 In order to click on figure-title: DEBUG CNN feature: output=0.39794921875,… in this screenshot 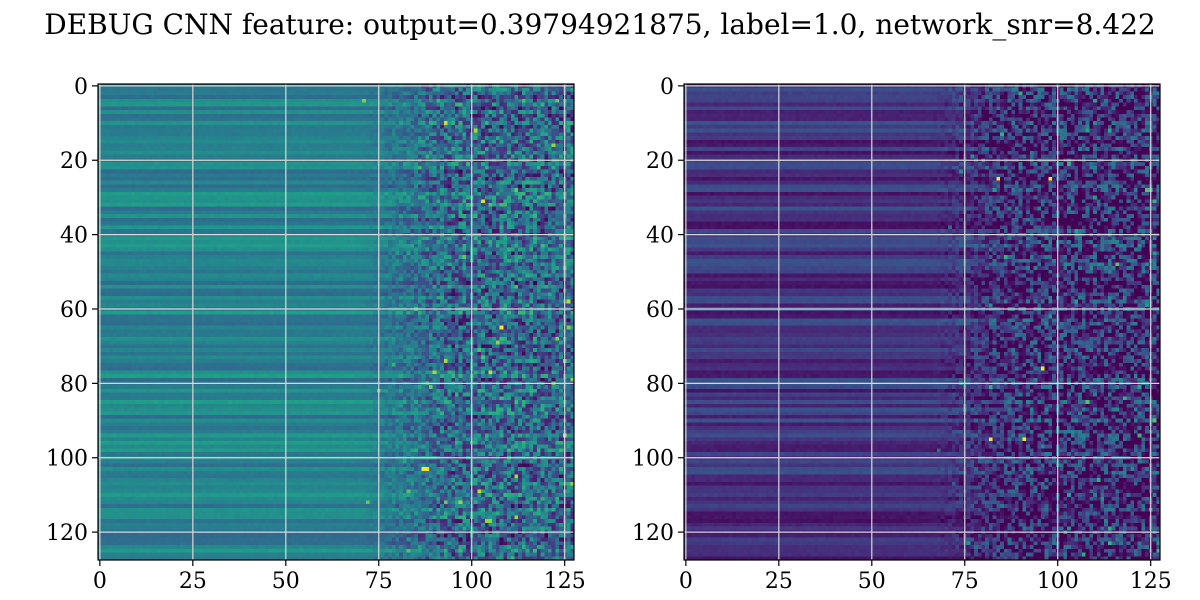, I will do `click(599, 24)`.